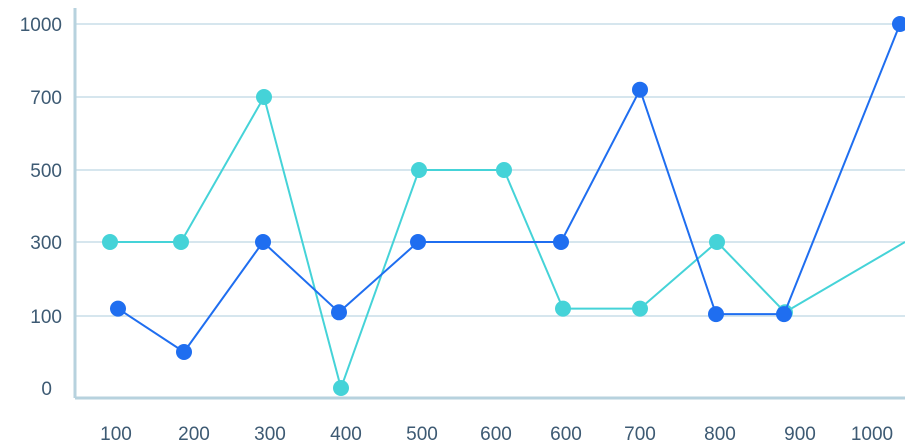  What do you see at coordinates (46, 243) in the screenshot?
I see `y-tick-label: 300` at bounding box center [46, 243].